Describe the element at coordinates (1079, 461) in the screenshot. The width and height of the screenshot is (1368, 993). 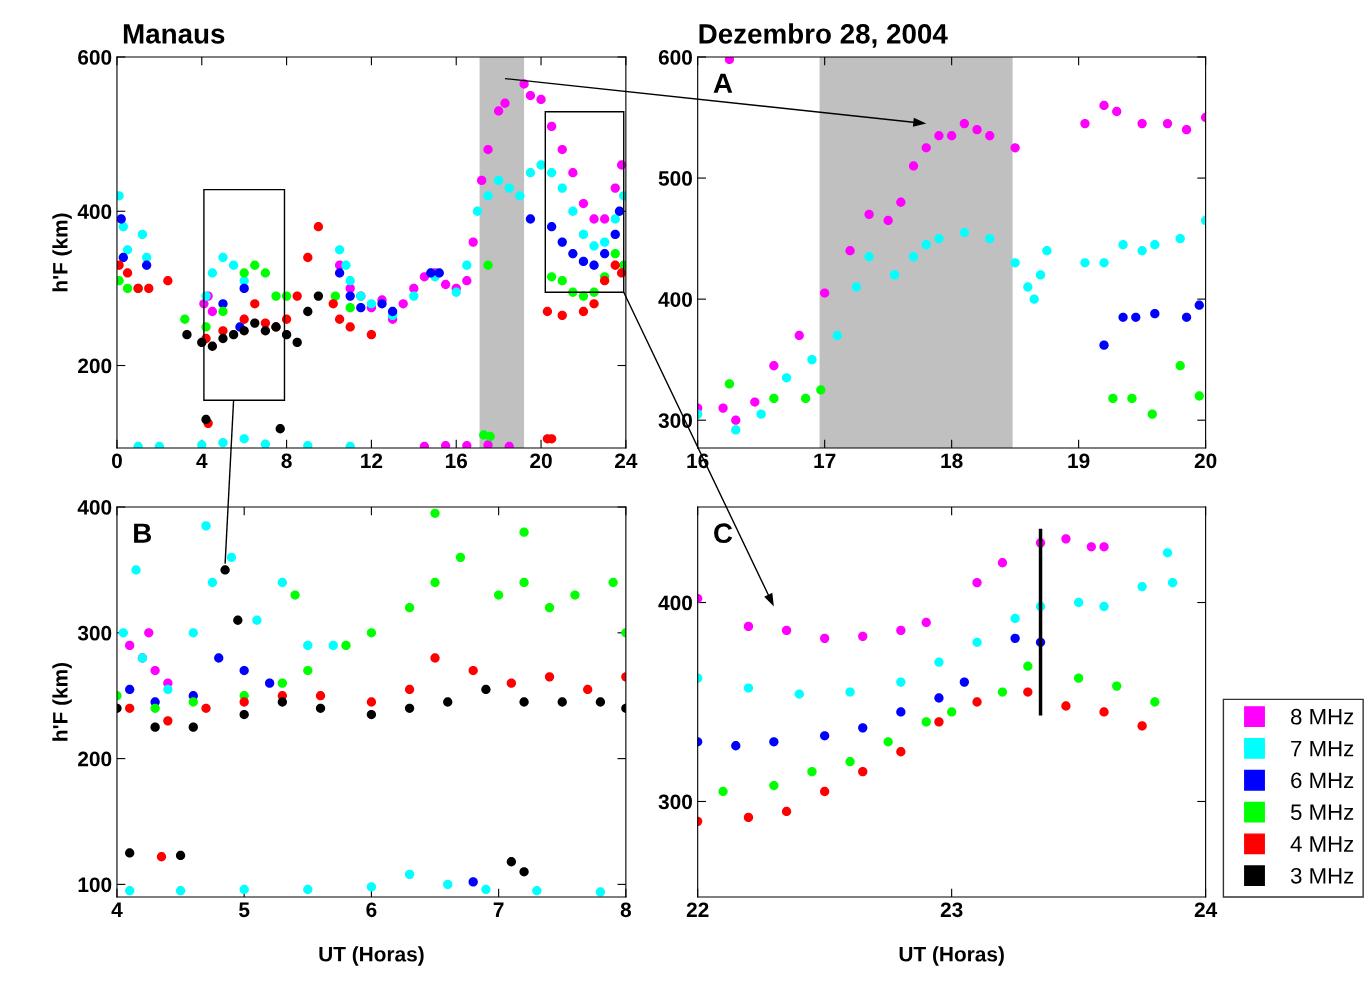
I see `x-tick-label: 19` at that location.